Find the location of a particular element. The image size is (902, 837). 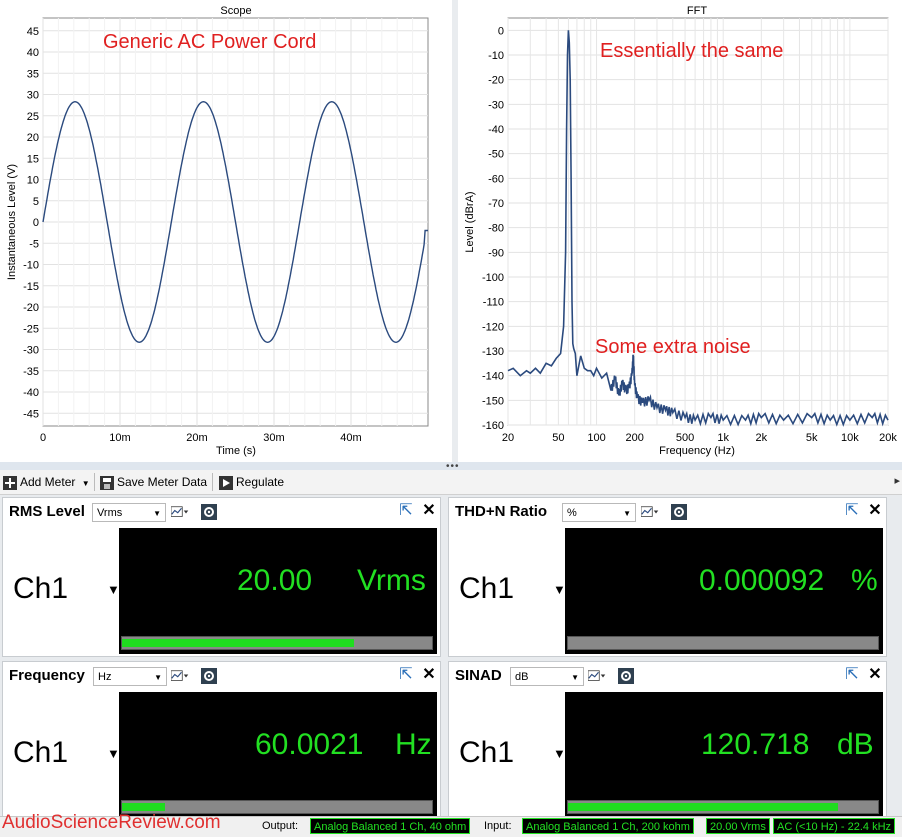

unit-select-value: Hz is located at coordinates (105, 677).